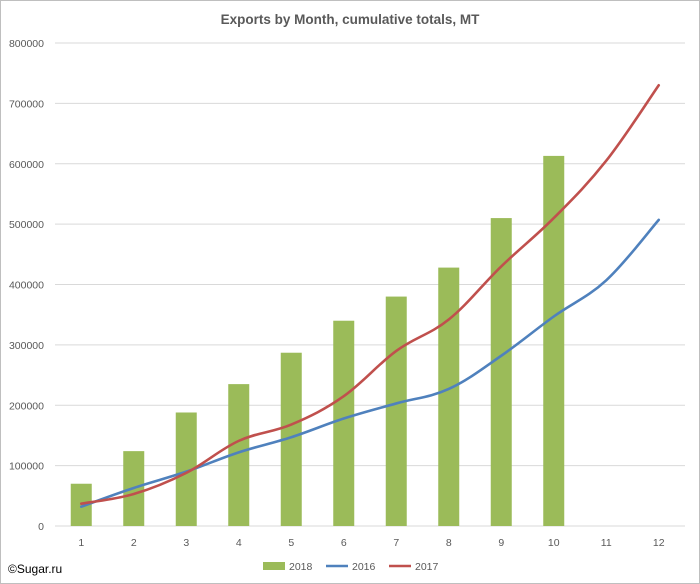  What do you see at coordinates (26, 104) in the screenshot?
I see `y-tick-label: 700000` at bounding box center [26, 104].